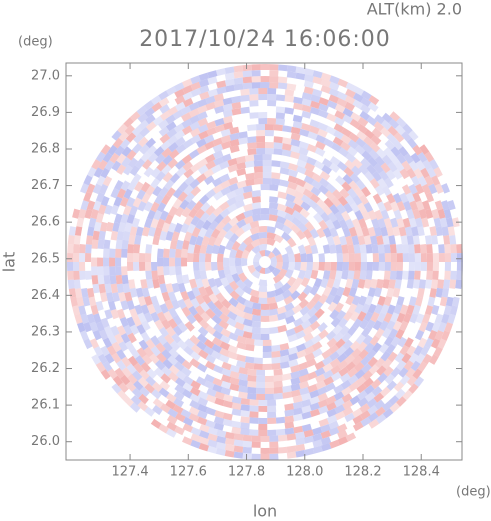  What do you see at coordinates (129, 472) in the screenshot?
I see `x-tick-label: 127.4` at bounding box center [129, 472].